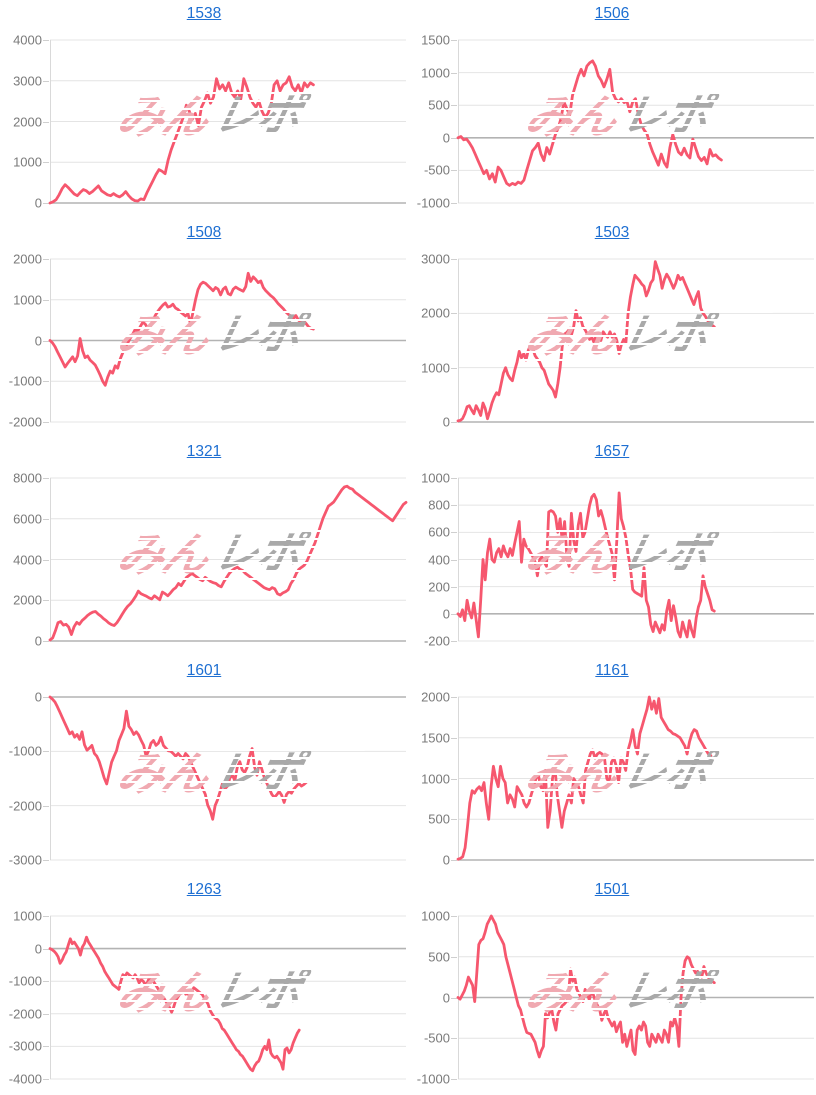 The height and width of the screenshot is (1095, 816). What do you see at coordinates (25, 860) in the screenshot?
I see `y-tick-label: -3000` at bounding box center [25, 860].